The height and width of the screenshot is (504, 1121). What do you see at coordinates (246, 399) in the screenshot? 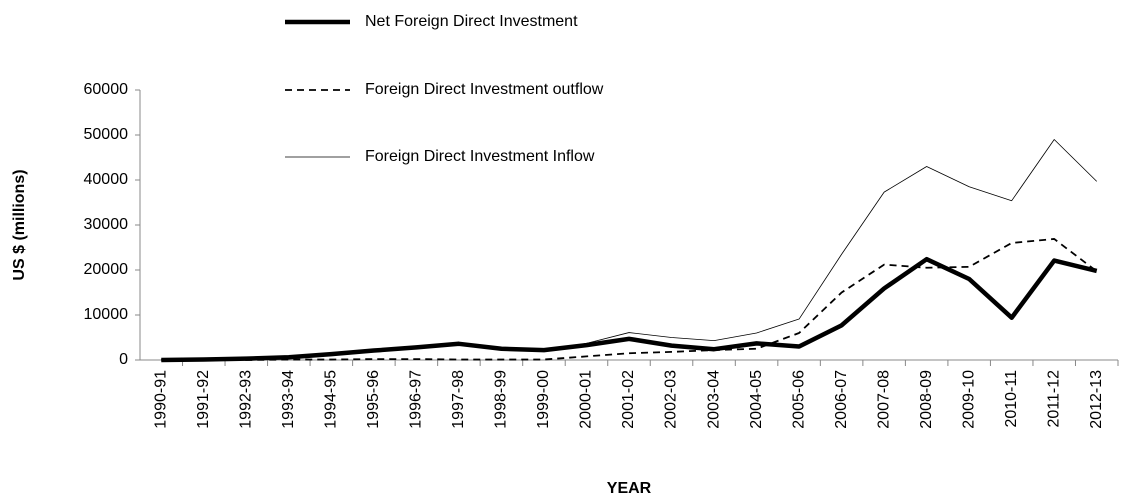
I see `x-tick-label: 1992-93` at bounding box center [246, 399].